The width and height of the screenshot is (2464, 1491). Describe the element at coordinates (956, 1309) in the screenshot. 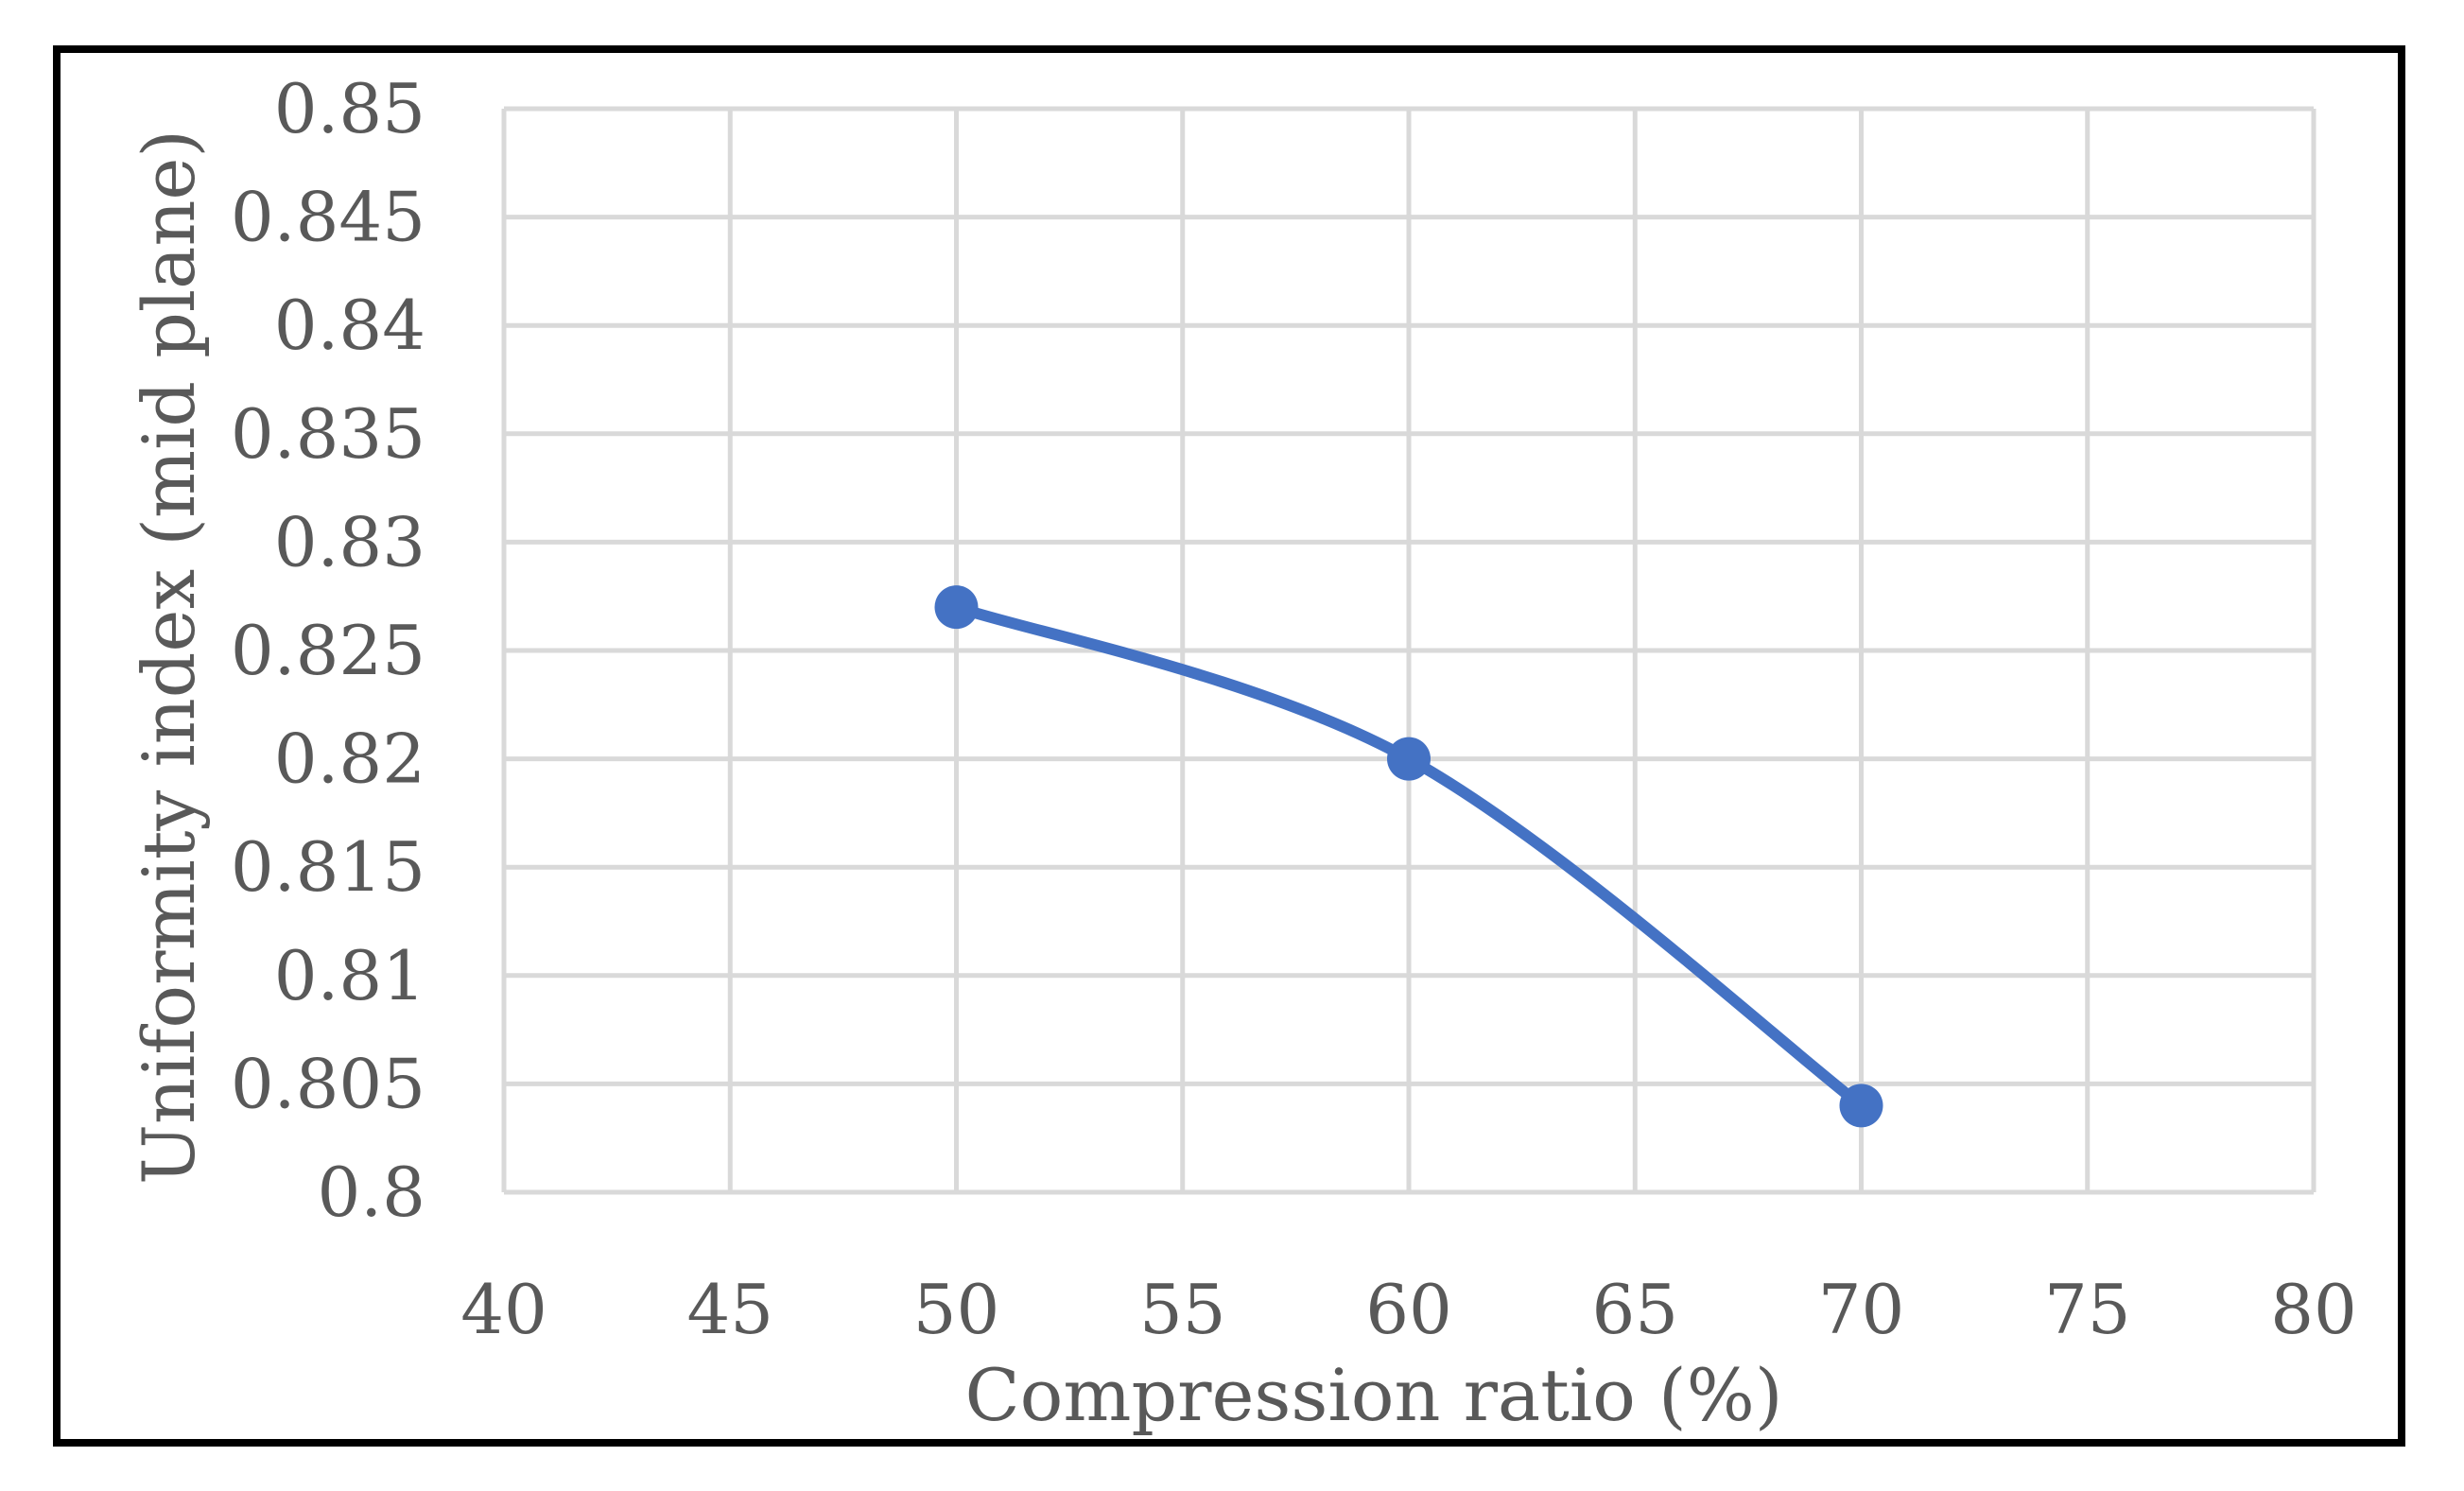

I see `x-tick-label: 50` at that location.